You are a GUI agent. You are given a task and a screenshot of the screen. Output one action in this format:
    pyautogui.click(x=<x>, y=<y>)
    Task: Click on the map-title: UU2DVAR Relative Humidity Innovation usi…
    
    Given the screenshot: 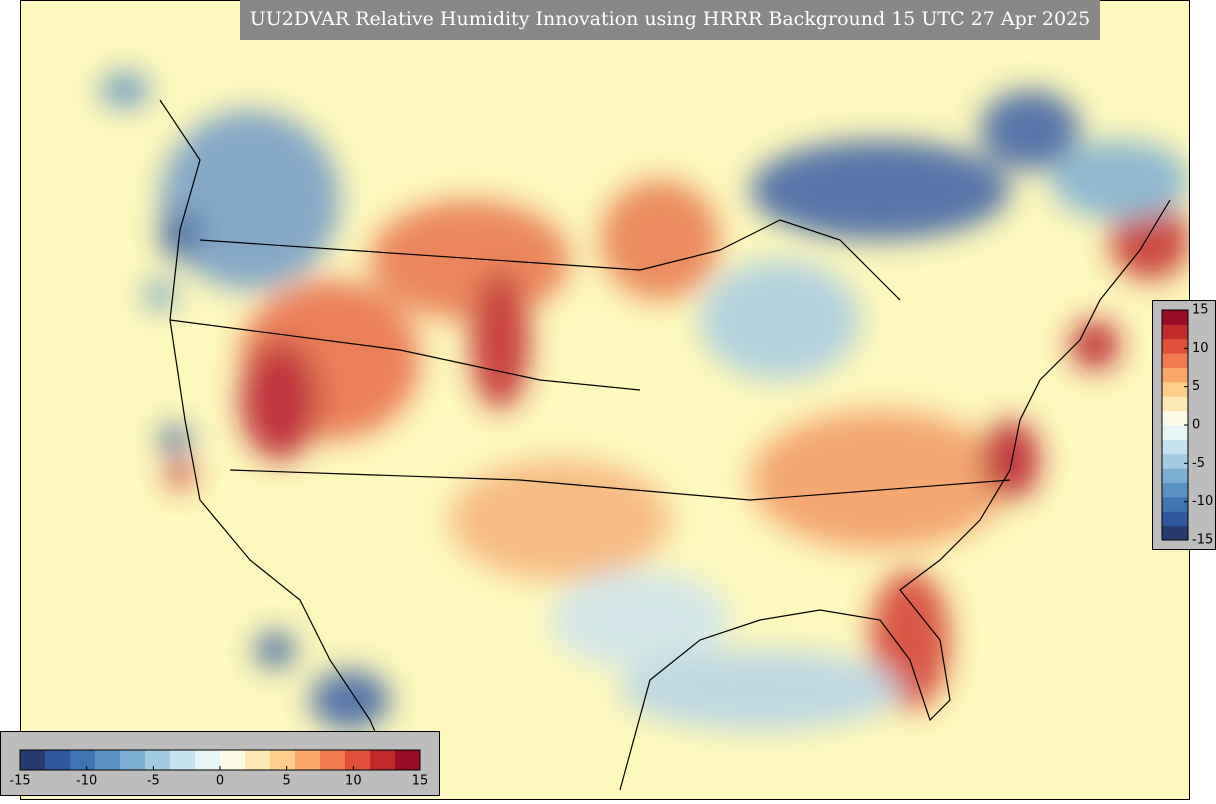 What is the action you would take?
    pyautogui.click(x=670, y=19)
    